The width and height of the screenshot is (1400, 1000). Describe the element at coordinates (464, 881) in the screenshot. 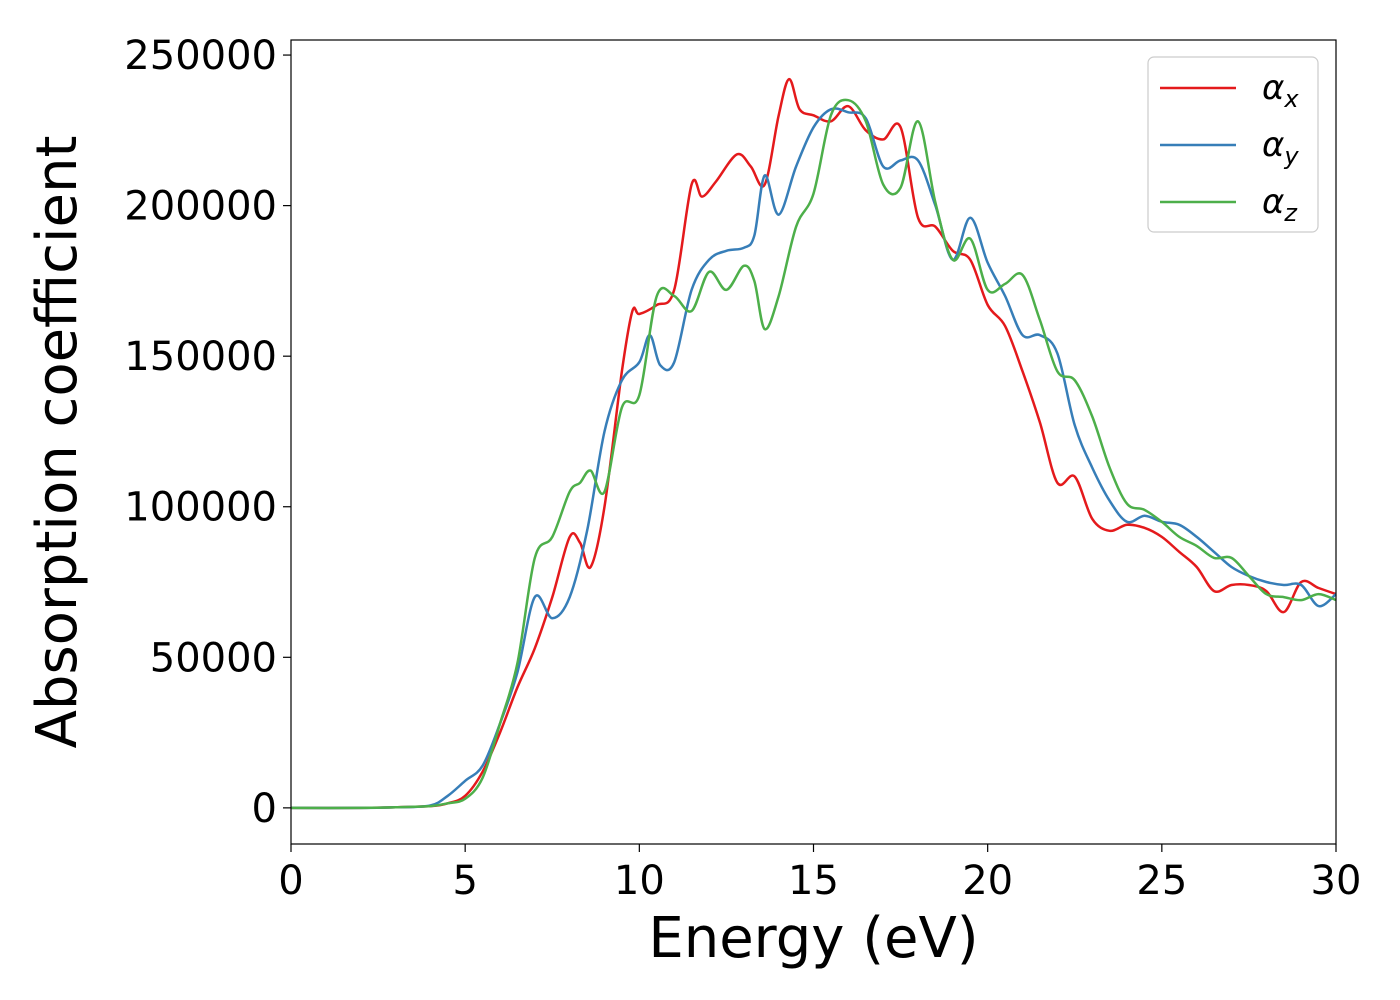

I see `x-tick-label: 5` at that location.